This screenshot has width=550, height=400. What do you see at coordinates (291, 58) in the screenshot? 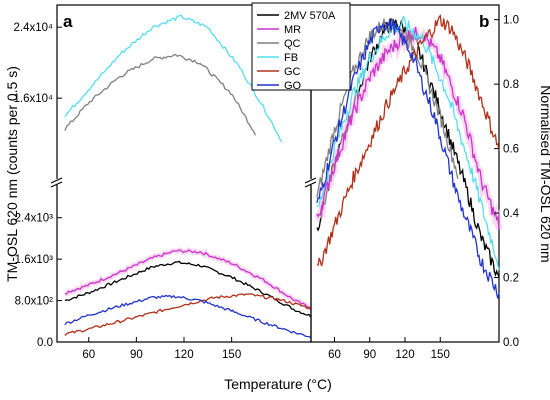
I see `legend-label: FB` at bounding box center [291, 58].